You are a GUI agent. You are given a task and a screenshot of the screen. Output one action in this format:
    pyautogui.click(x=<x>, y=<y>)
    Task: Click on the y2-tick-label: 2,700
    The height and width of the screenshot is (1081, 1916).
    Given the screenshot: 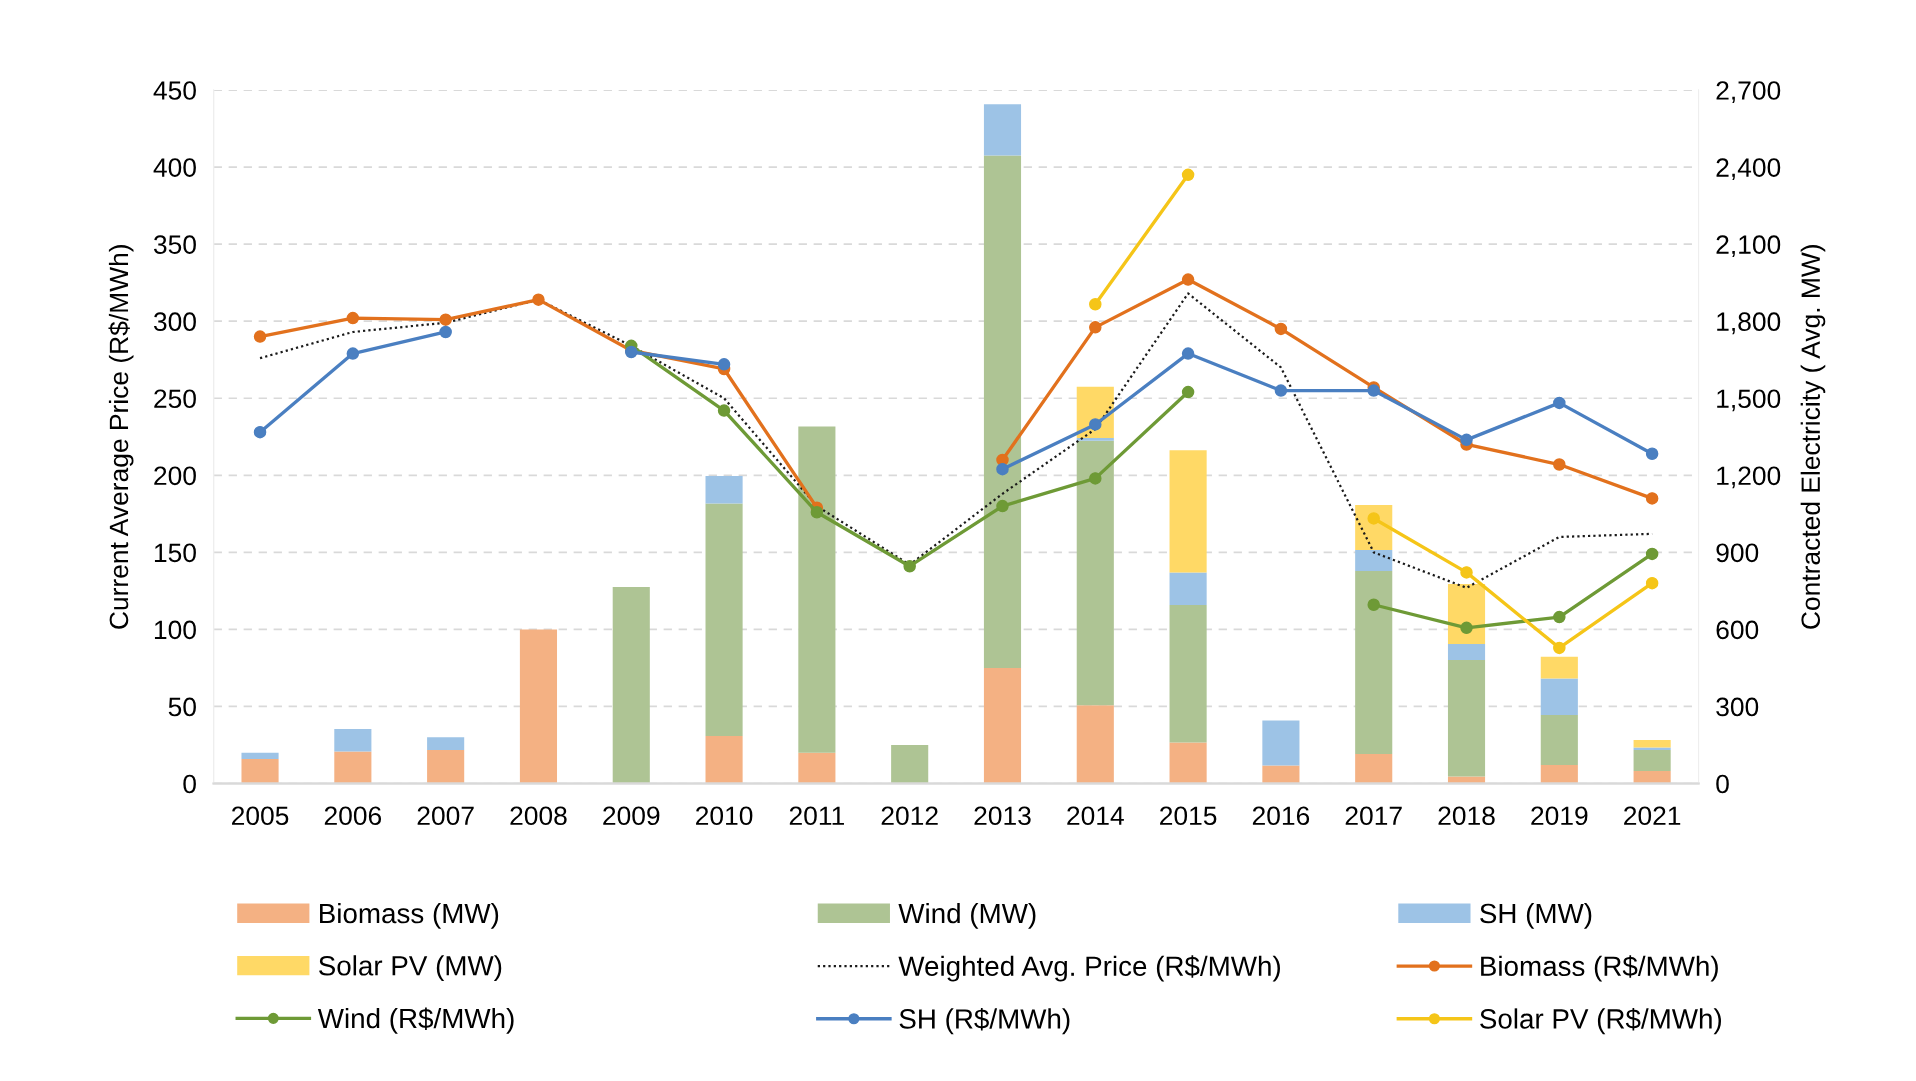 What is the action you would take?
    pyautogui.click(x=1748, y=92)
    